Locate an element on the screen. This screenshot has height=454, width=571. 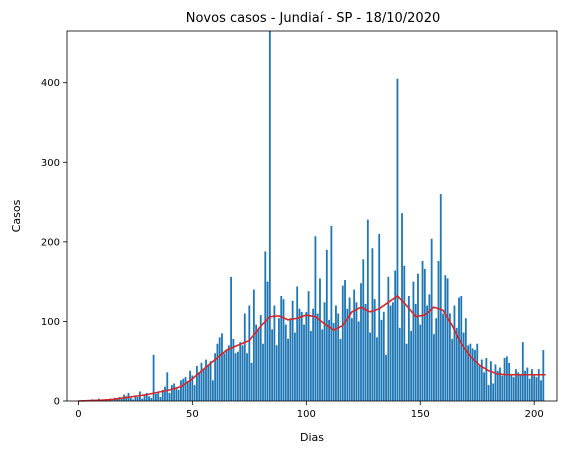
y-tick-label: 300 is located at coordinates (50, 163).